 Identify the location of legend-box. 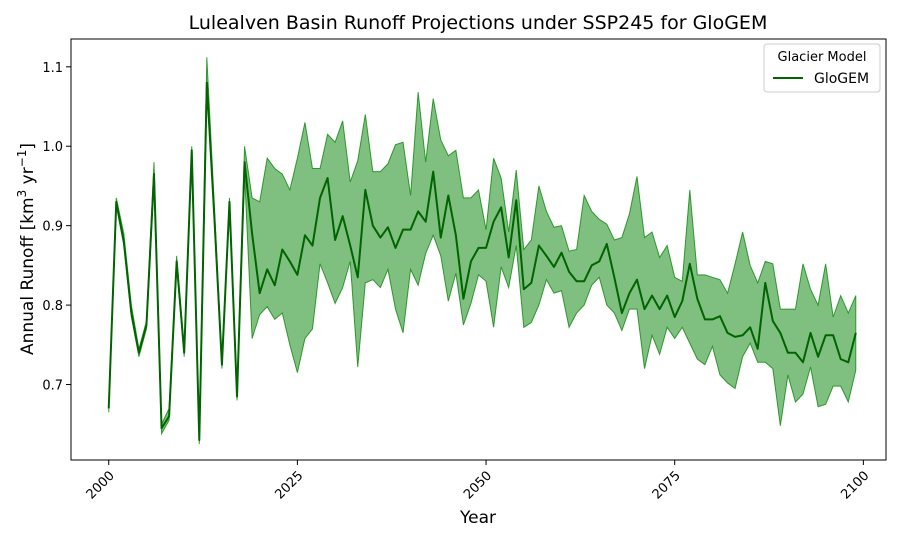
(822, 68).